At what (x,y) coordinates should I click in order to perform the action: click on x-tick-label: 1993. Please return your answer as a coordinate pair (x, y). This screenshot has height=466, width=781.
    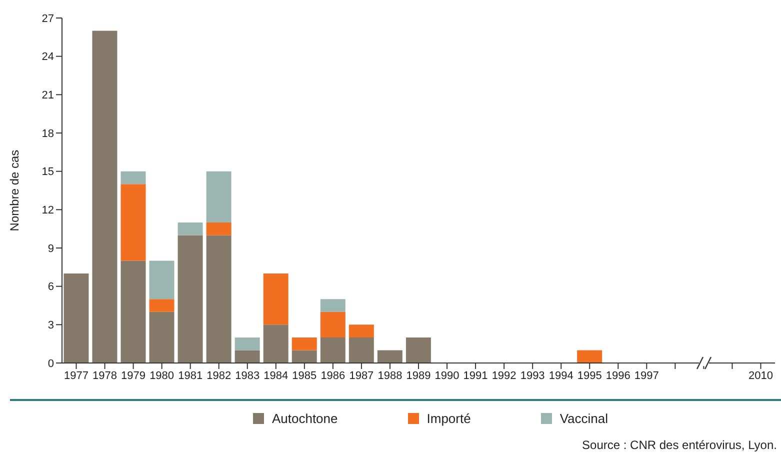
    Looking at the image, I should click on (532, 376).